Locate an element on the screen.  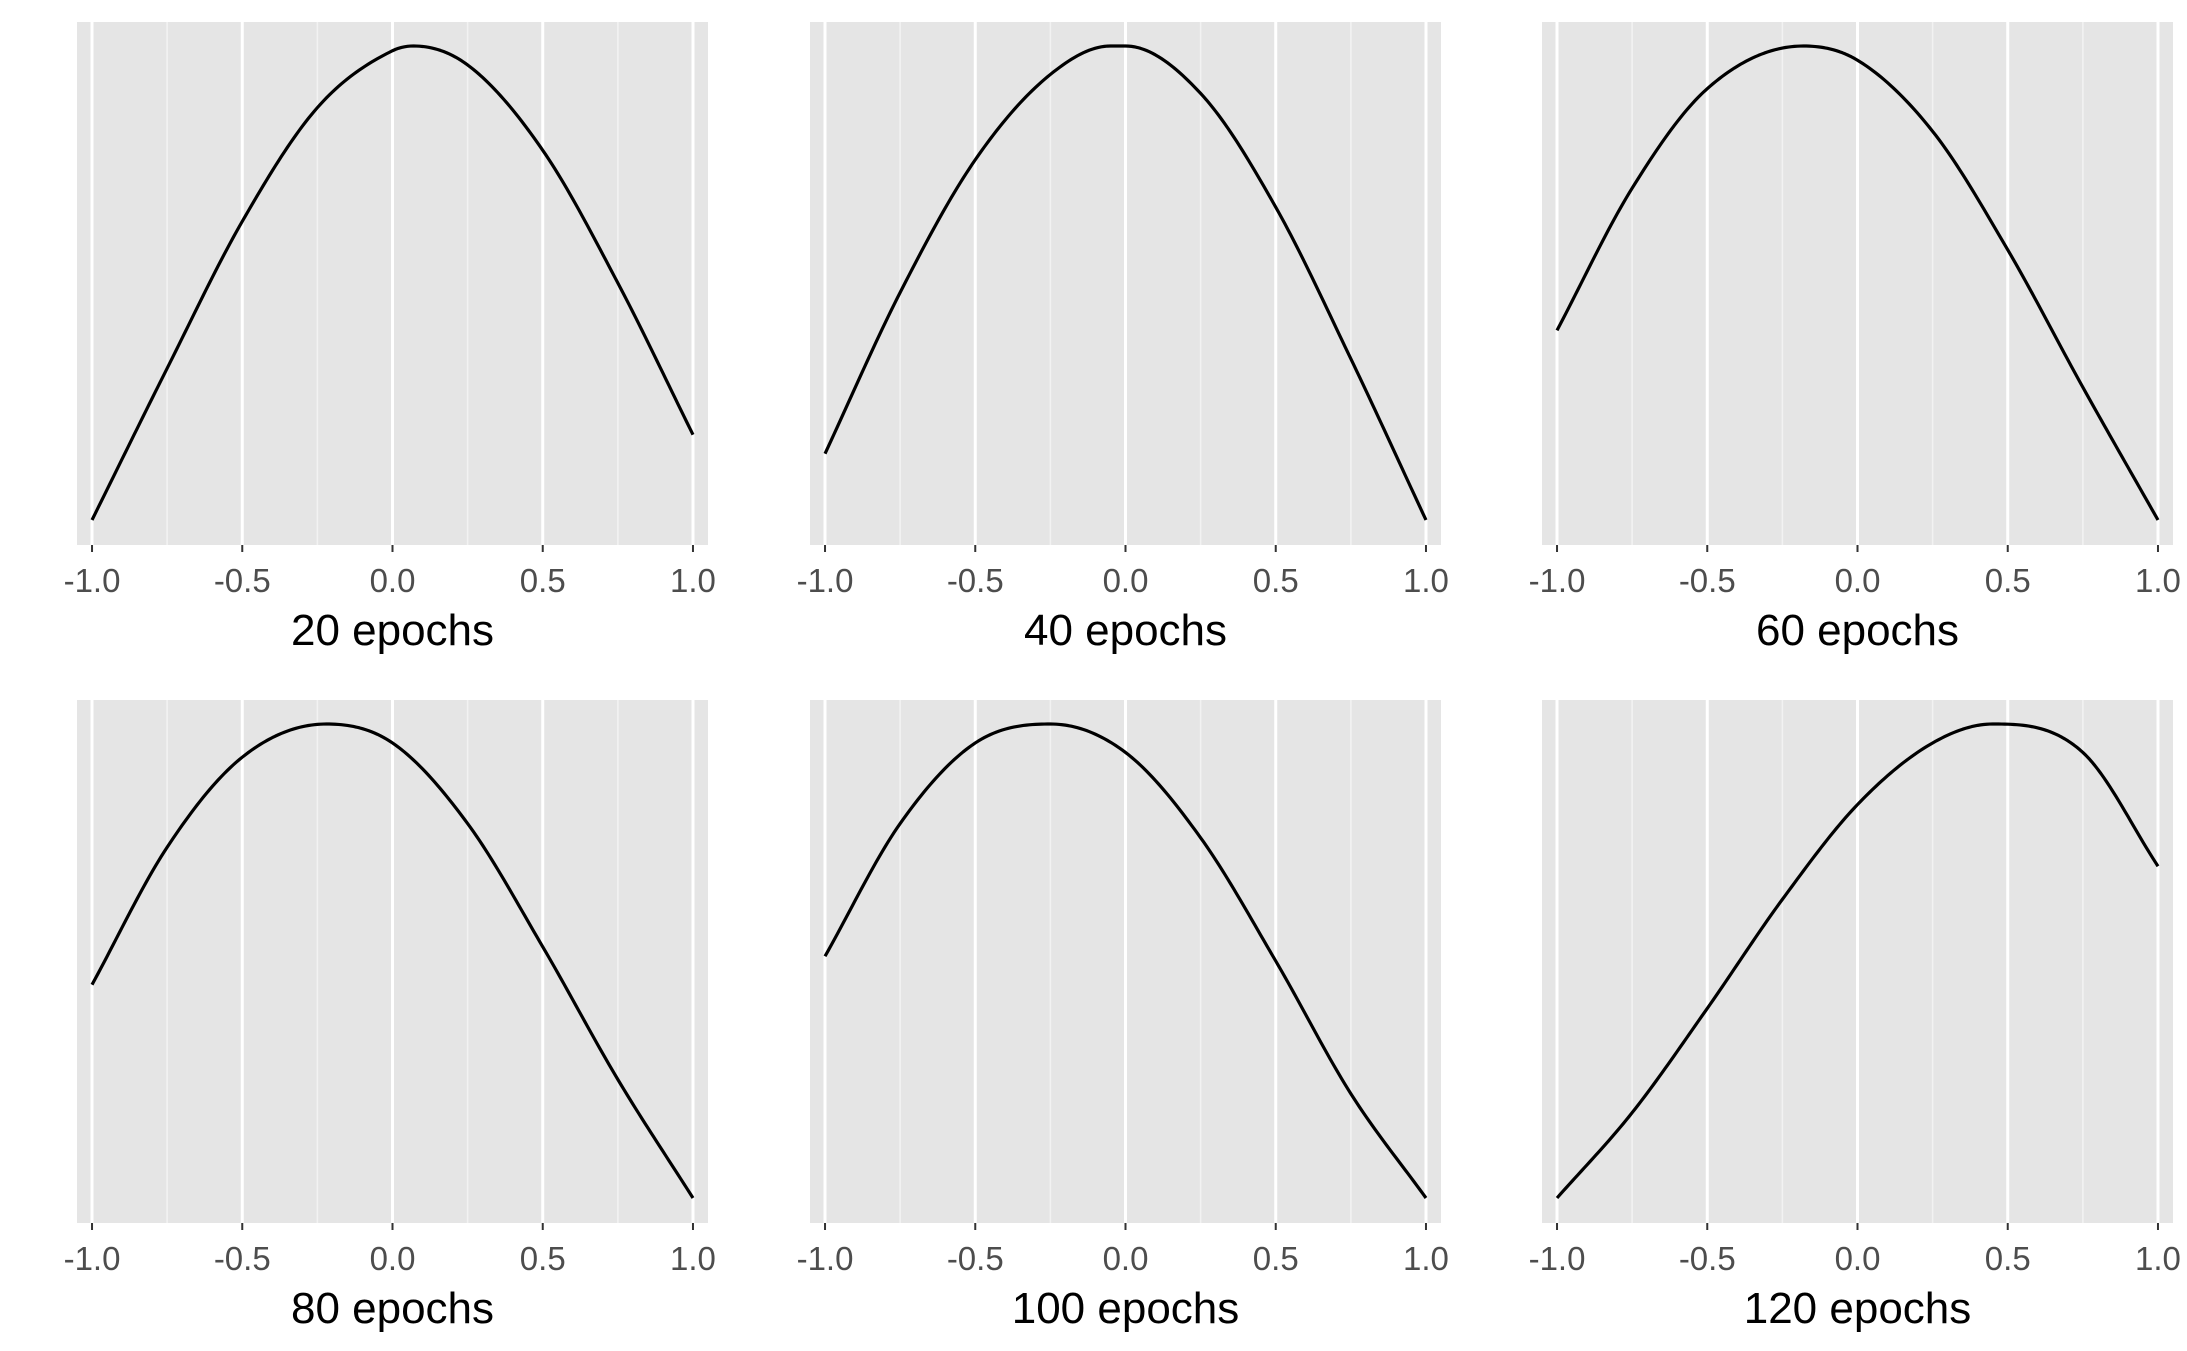
panel-5: -1.0 -0.5 0.0 0.5 1.0 100 epochs is located at coordinates (1123, 1016).